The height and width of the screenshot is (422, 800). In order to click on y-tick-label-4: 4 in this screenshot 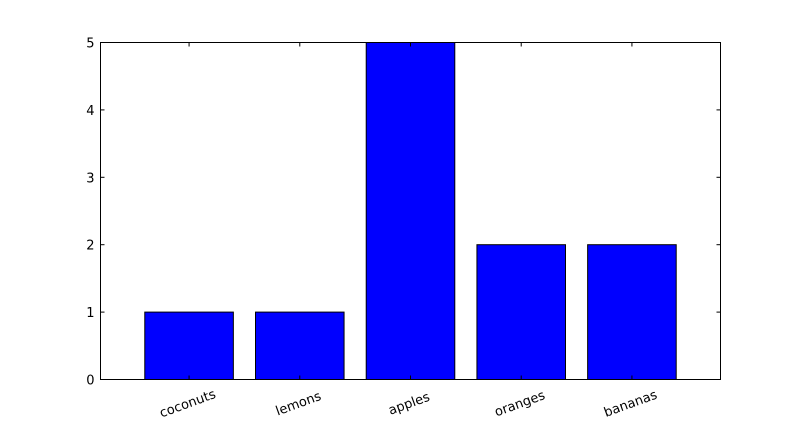, I will do `click(90, 111)`.